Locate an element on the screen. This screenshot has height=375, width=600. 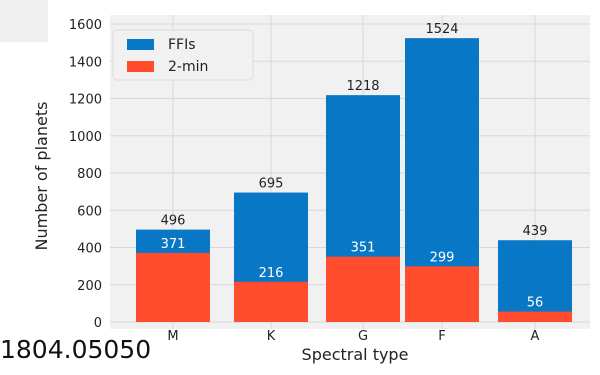
y-tick-label: 1000 is located at coordinates (85, 137).